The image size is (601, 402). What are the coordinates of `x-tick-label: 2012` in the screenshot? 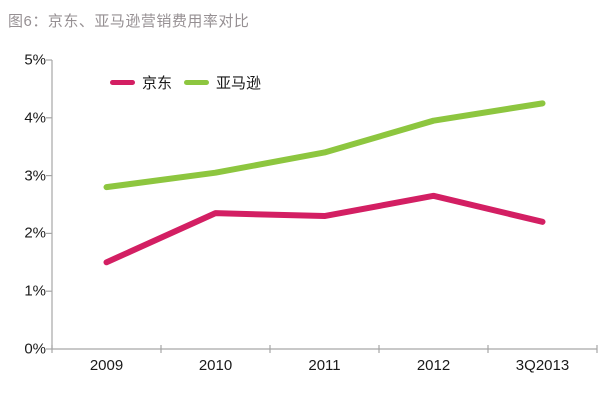 It's located at (433, 365).